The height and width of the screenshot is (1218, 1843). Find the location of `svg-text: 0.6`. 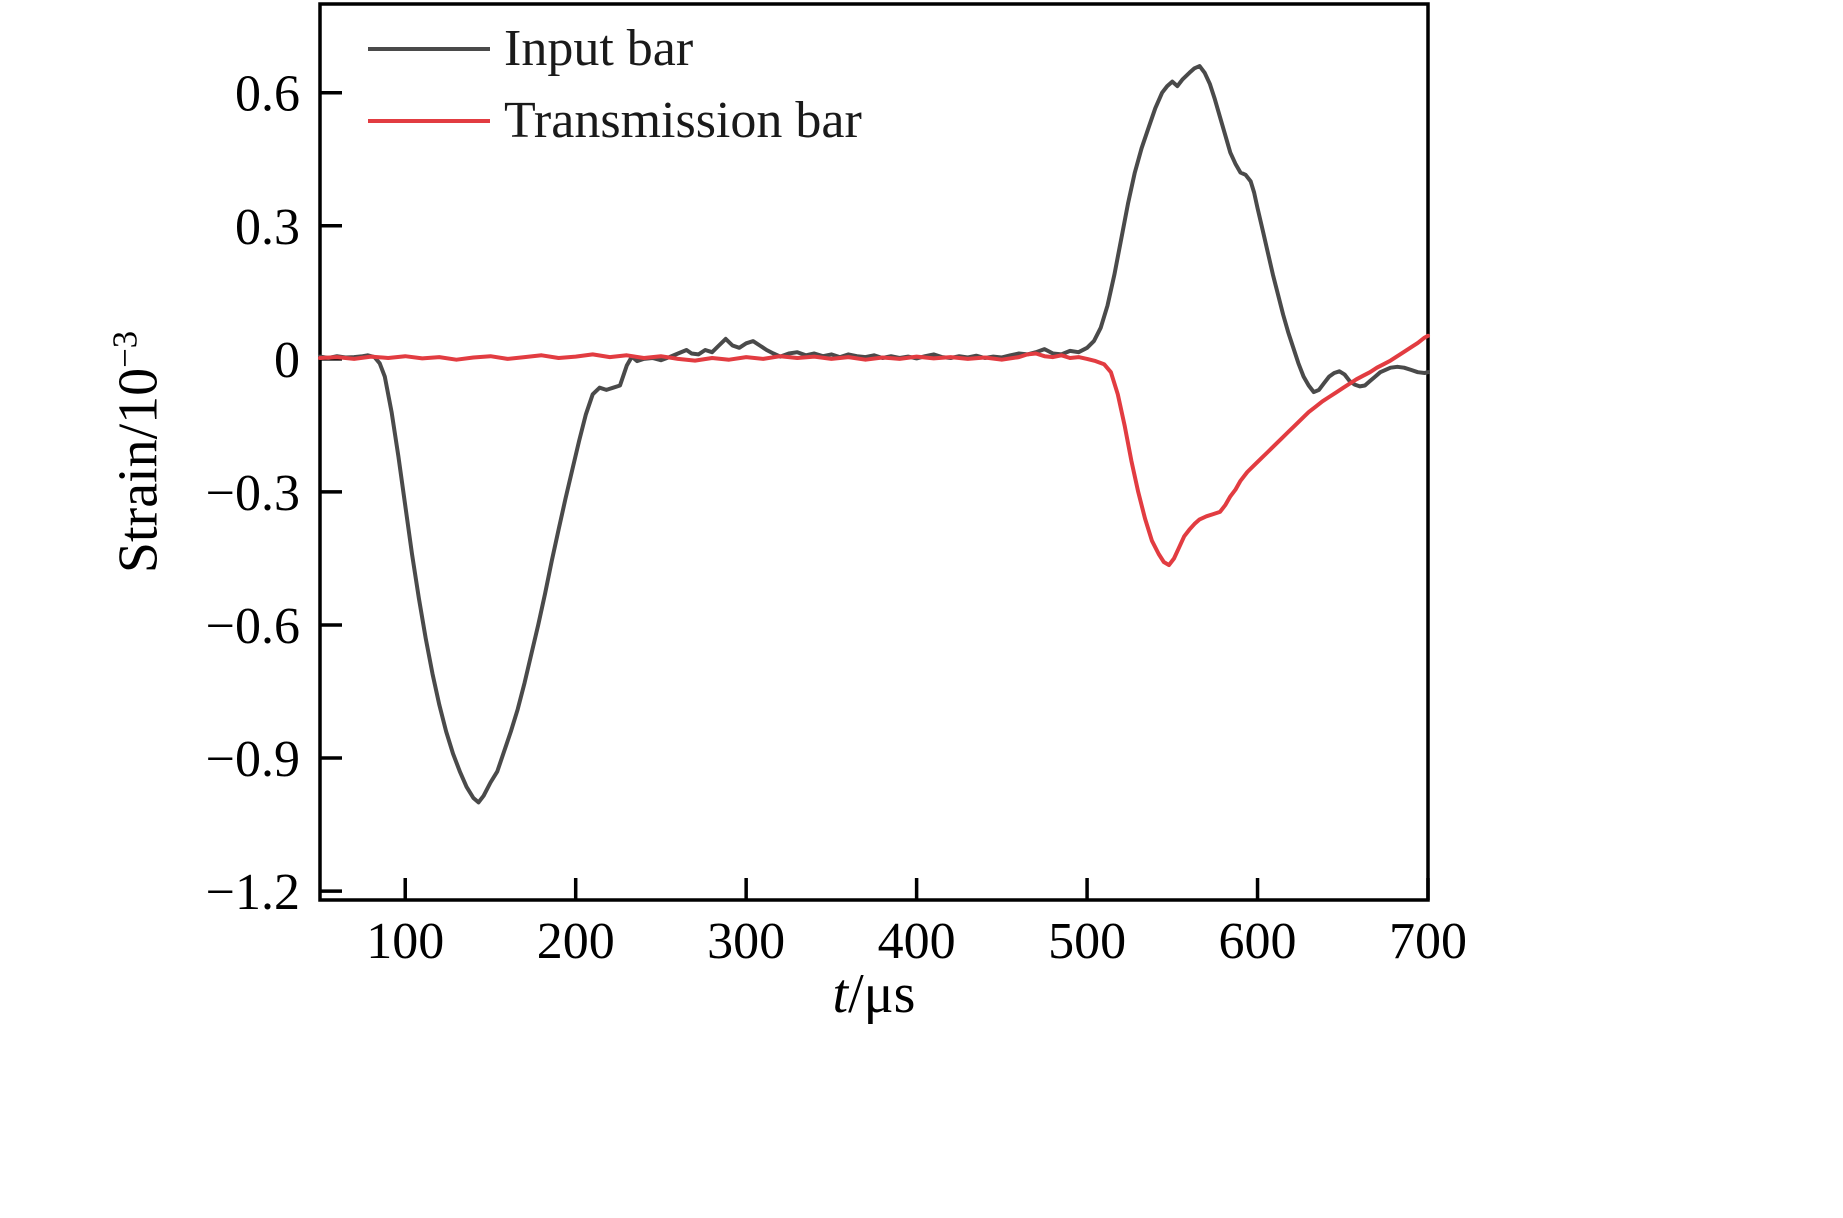

svg-text: 0.6 is located at coordinates (267, 94).